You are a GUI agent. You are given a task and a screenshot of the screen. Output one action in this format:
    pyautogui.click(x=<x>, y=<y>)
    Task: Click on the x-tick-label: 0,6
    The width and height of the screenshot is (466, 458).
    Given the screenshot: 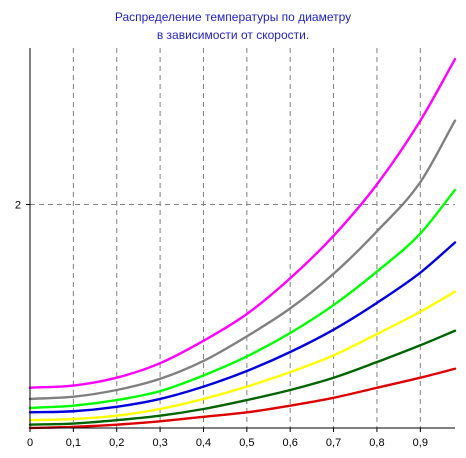 What is the action you would take?
    pyautogui.click(x=290, y=443)
    